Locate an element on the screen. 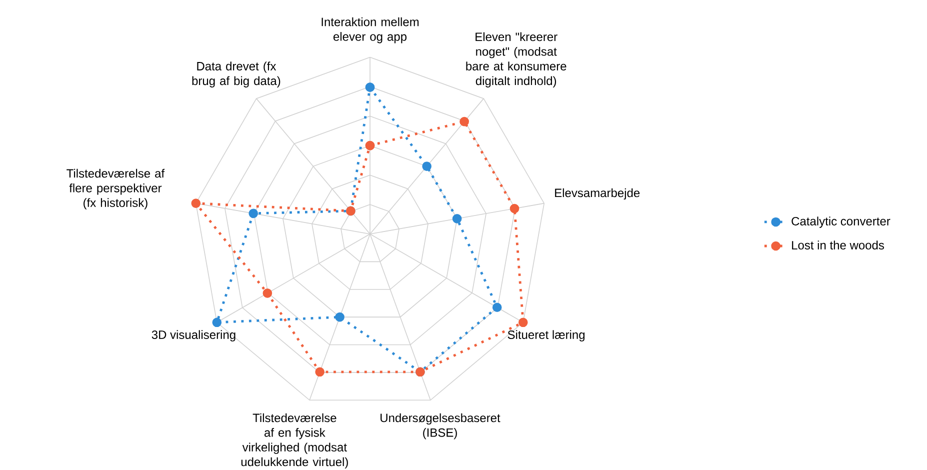  spoke-label: Interaktion mellem elever og app is located at coordinates (370, 30).